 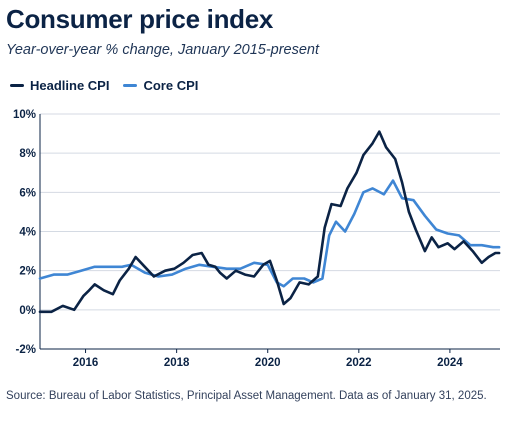 What do you see at coordinates (27, 193) in the screenshot?
I see `y-tick-label: 6%` at bounding box center [27, 193].